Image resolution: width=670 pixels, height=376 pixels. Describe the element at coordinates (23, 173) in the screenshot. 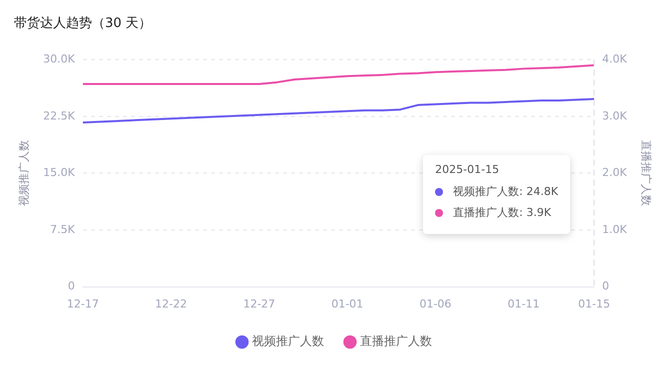

I see `y-axis-title: 视频推广人数` at that location.